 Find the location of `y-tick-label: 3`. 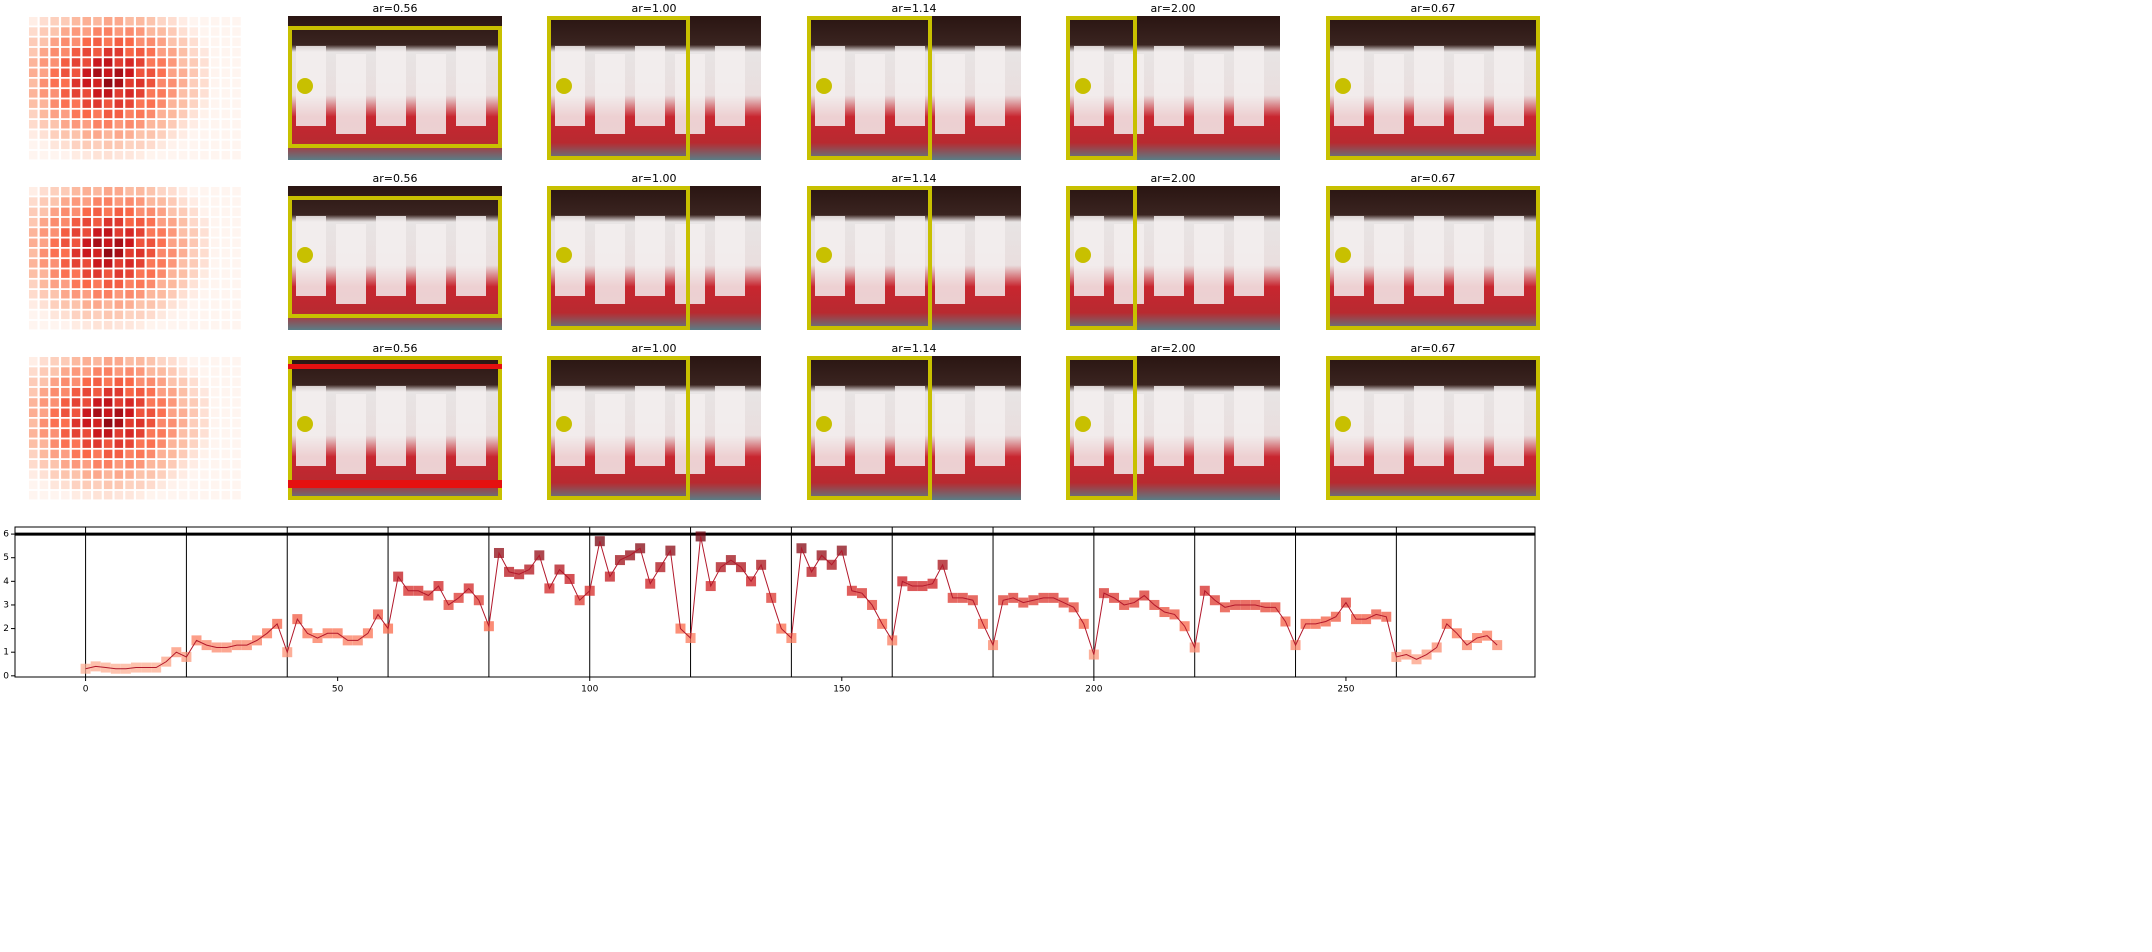

y-tick-label: 3 is located at coordinates (6, 605).